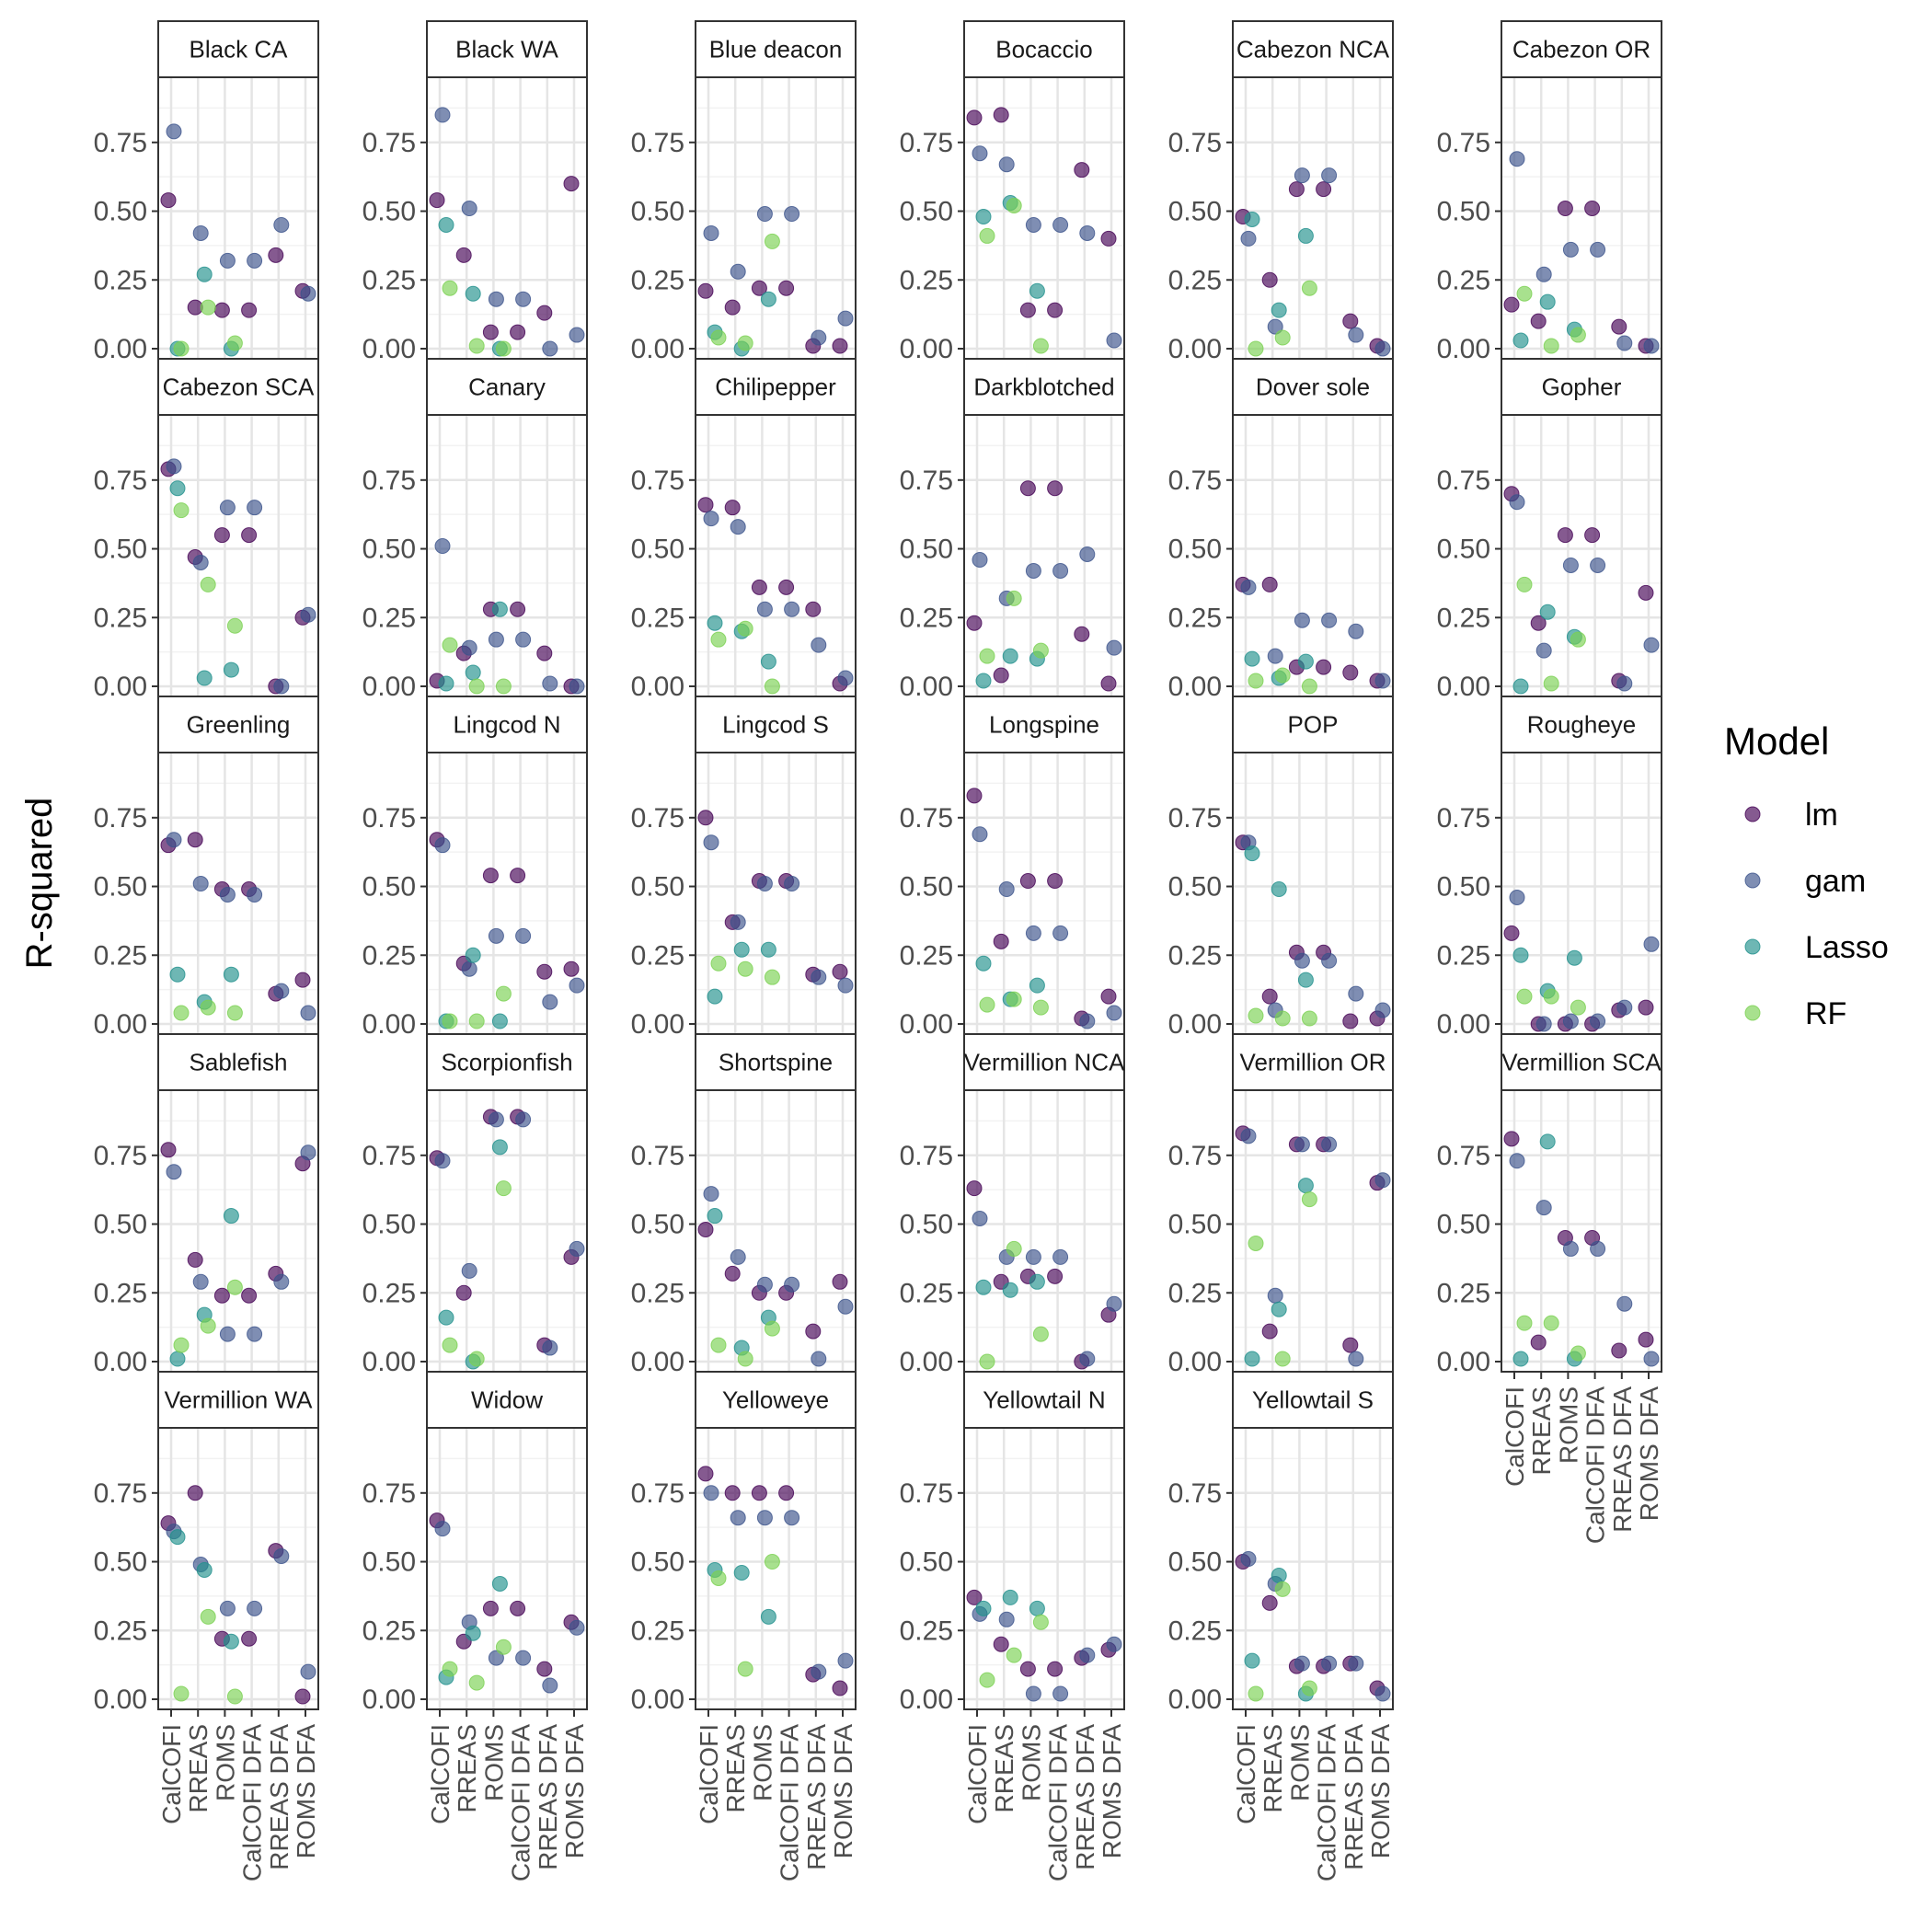 This screenshot has height=1932, width=1932. Describe the element at coordinates (1752, 880) in the screenshot. I see `legend-key-gam` at that location.